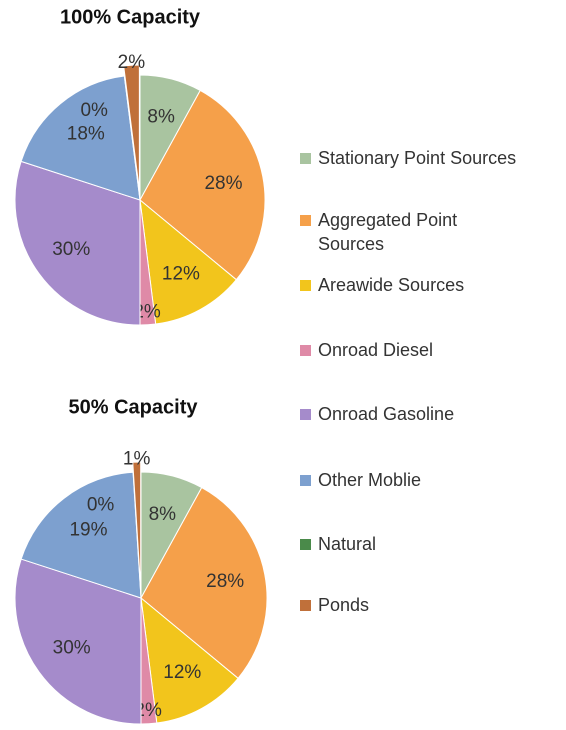  I want to click on chart-title: 50% Capacity, so click(134, 407).